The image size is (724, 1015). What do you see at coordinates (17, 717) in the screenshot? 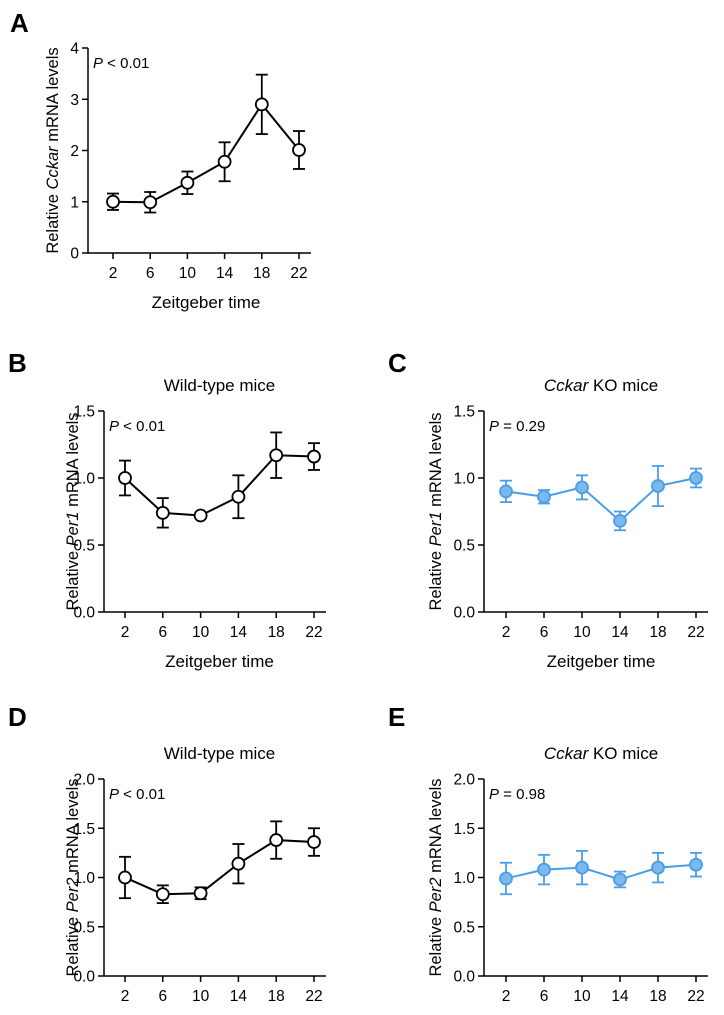
I see `panel-letter: D` at bounding box center [17, 717].